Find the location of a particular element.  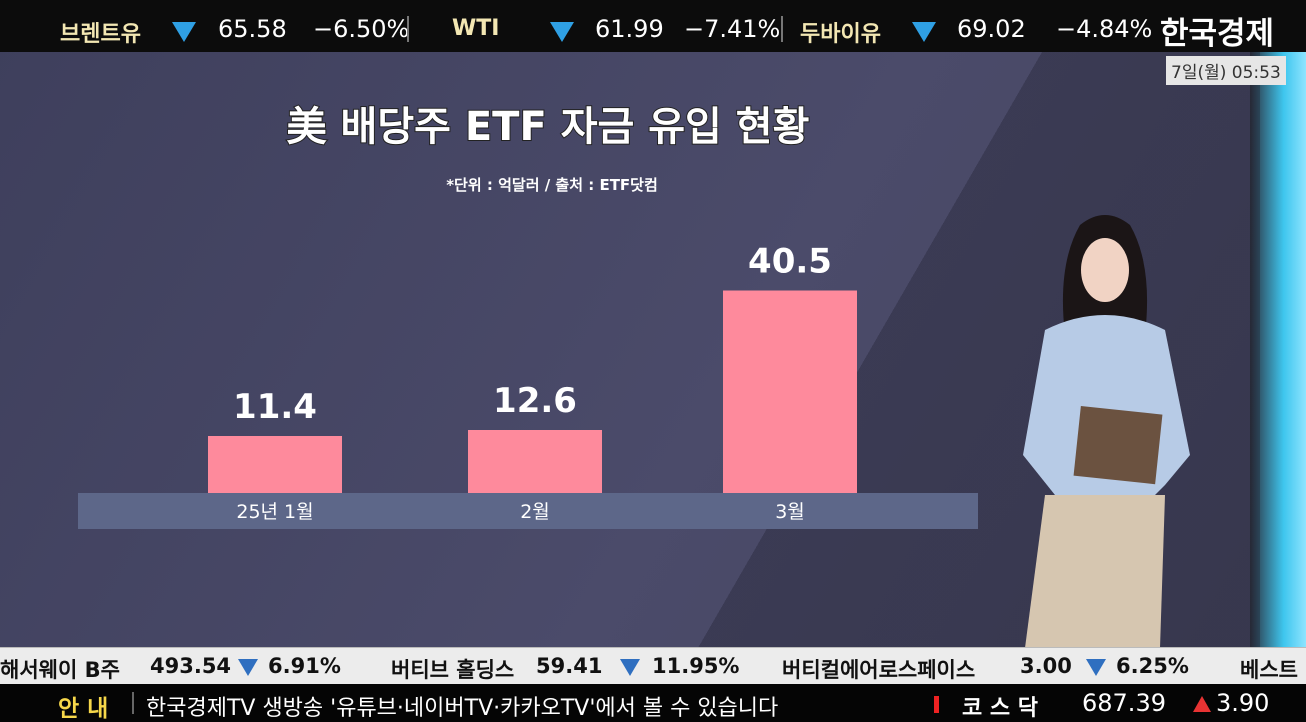

stock-price: 493.54 is located at coordinates (191, 666).